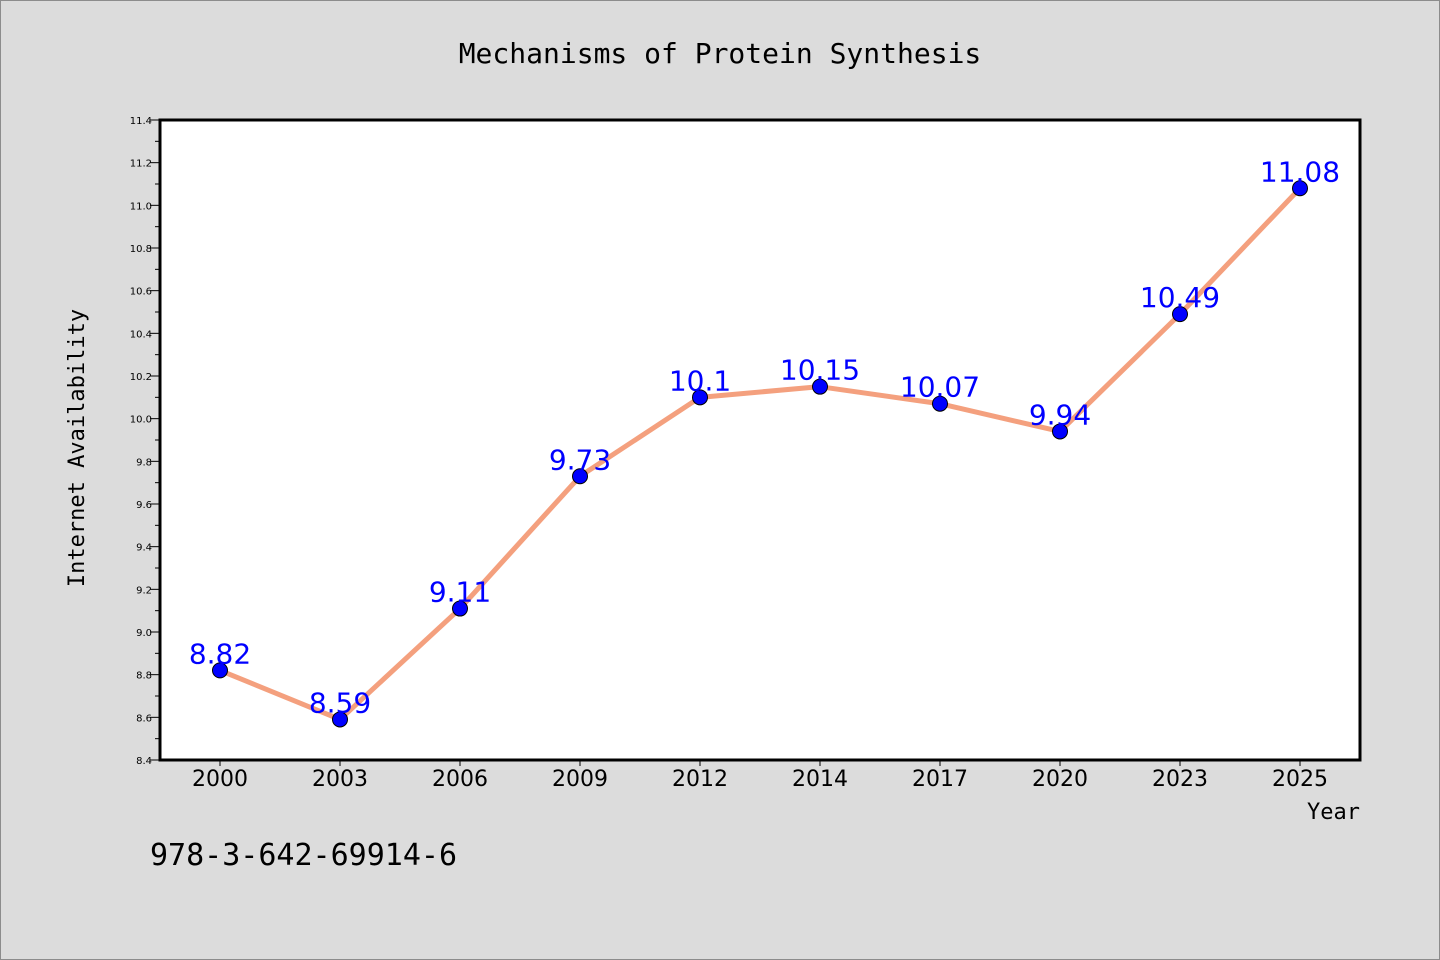 This screenshot has height=960, width=1440. Describe the element at coordinates (141, 206) in the screenshot. I see `y-tick-label: 11.0` at that location.